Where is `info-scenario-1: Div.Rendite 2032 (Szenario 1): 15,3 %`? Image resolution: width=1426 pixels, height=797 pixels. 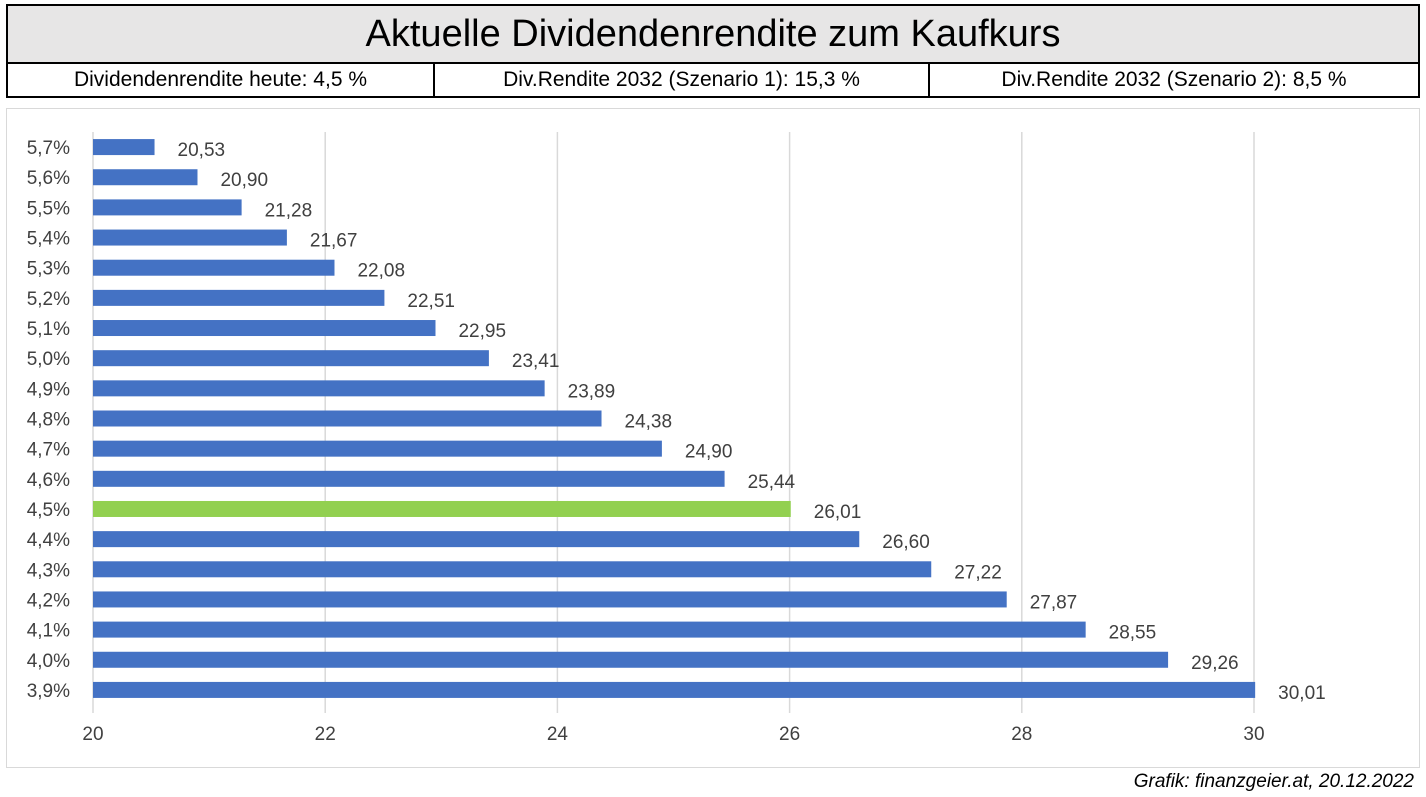 info-scenario-1: Div.Rendite 2032 (Szenario 1): 15,3 % is located at coordinates (680, 80).